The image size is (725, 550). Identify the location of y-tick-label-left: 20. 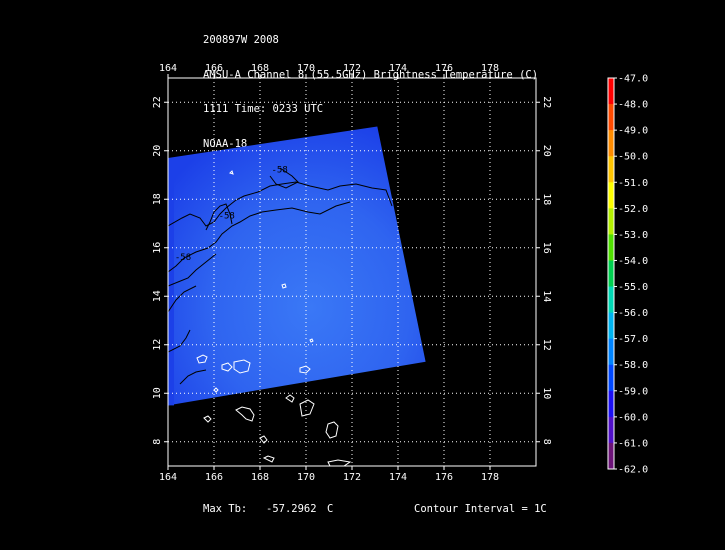
(157, 151).